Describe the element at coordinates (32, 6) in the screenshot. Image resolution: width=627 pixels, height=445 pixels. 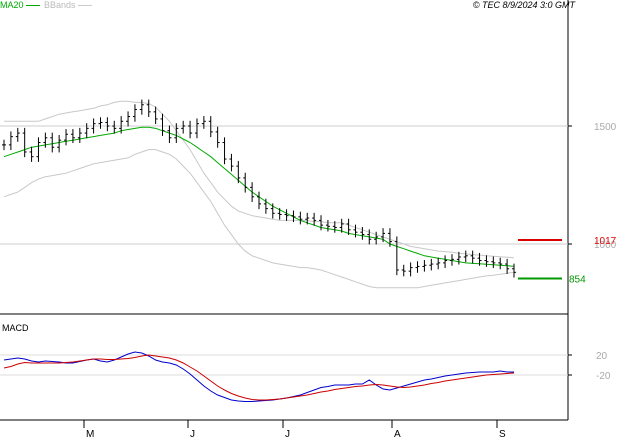
I see `legend-ma20-swatch` at that location.